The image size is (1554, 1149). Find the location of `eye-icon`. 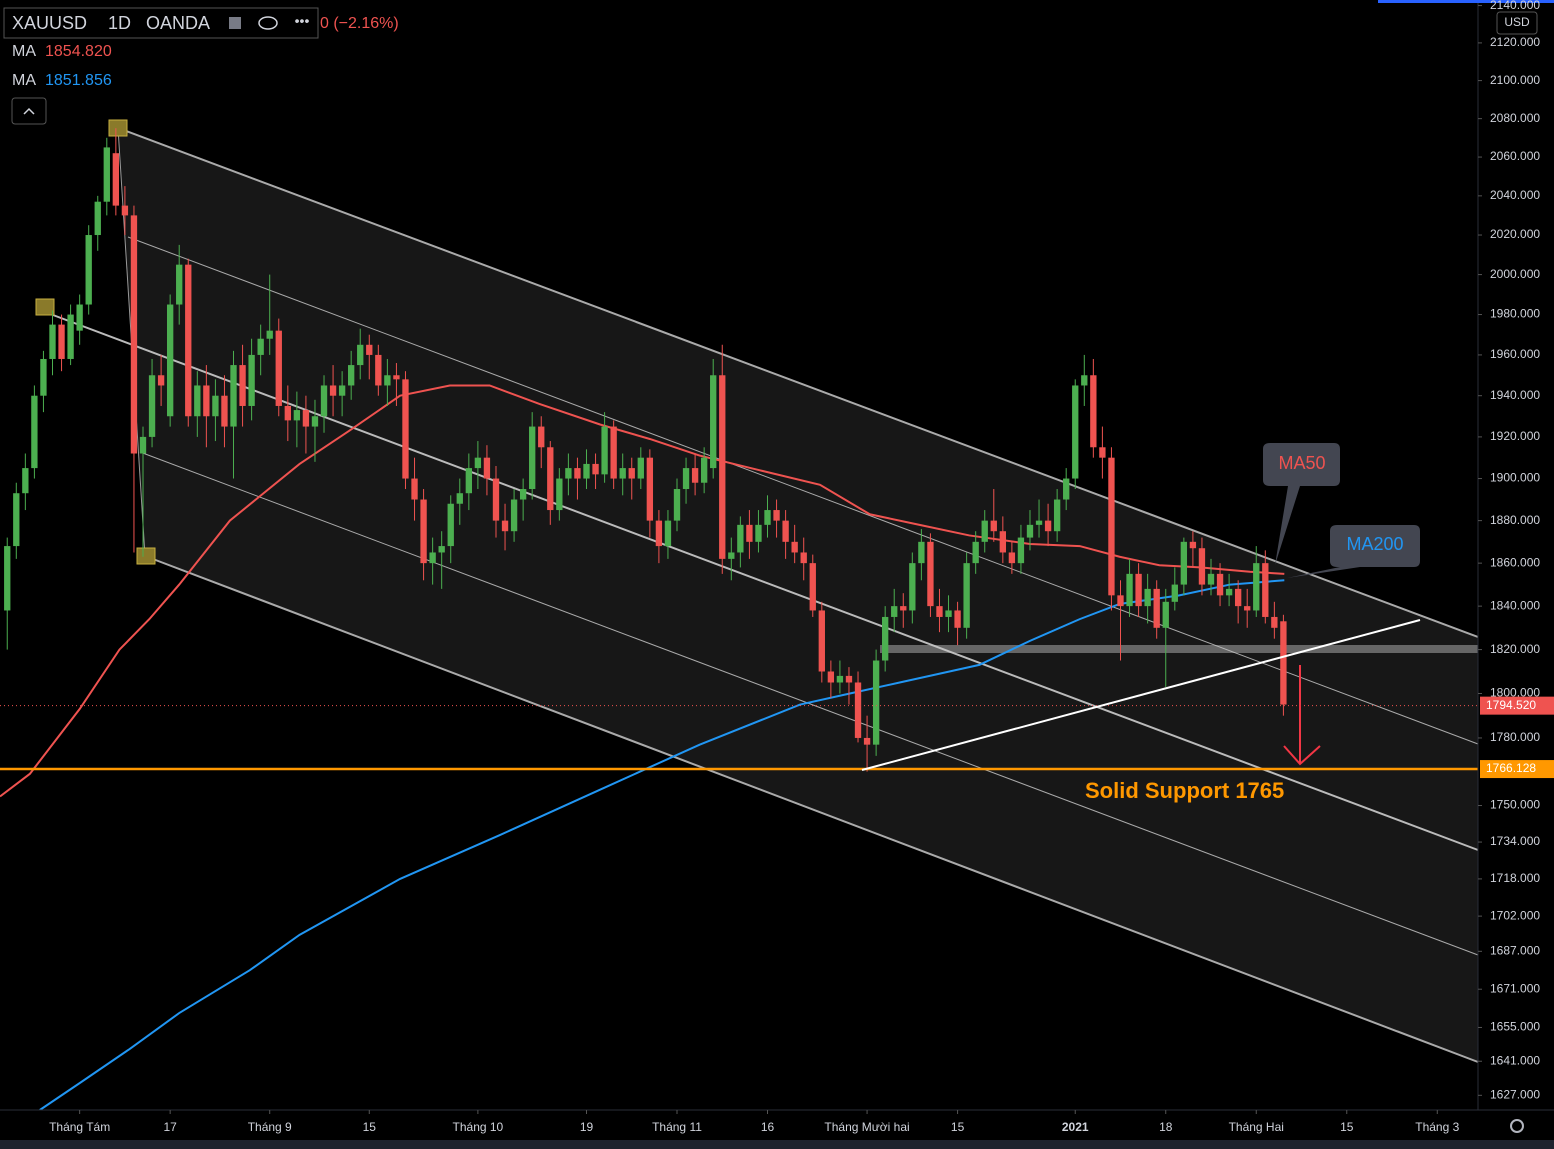

eye-icon is located at coordinates (268, 23).